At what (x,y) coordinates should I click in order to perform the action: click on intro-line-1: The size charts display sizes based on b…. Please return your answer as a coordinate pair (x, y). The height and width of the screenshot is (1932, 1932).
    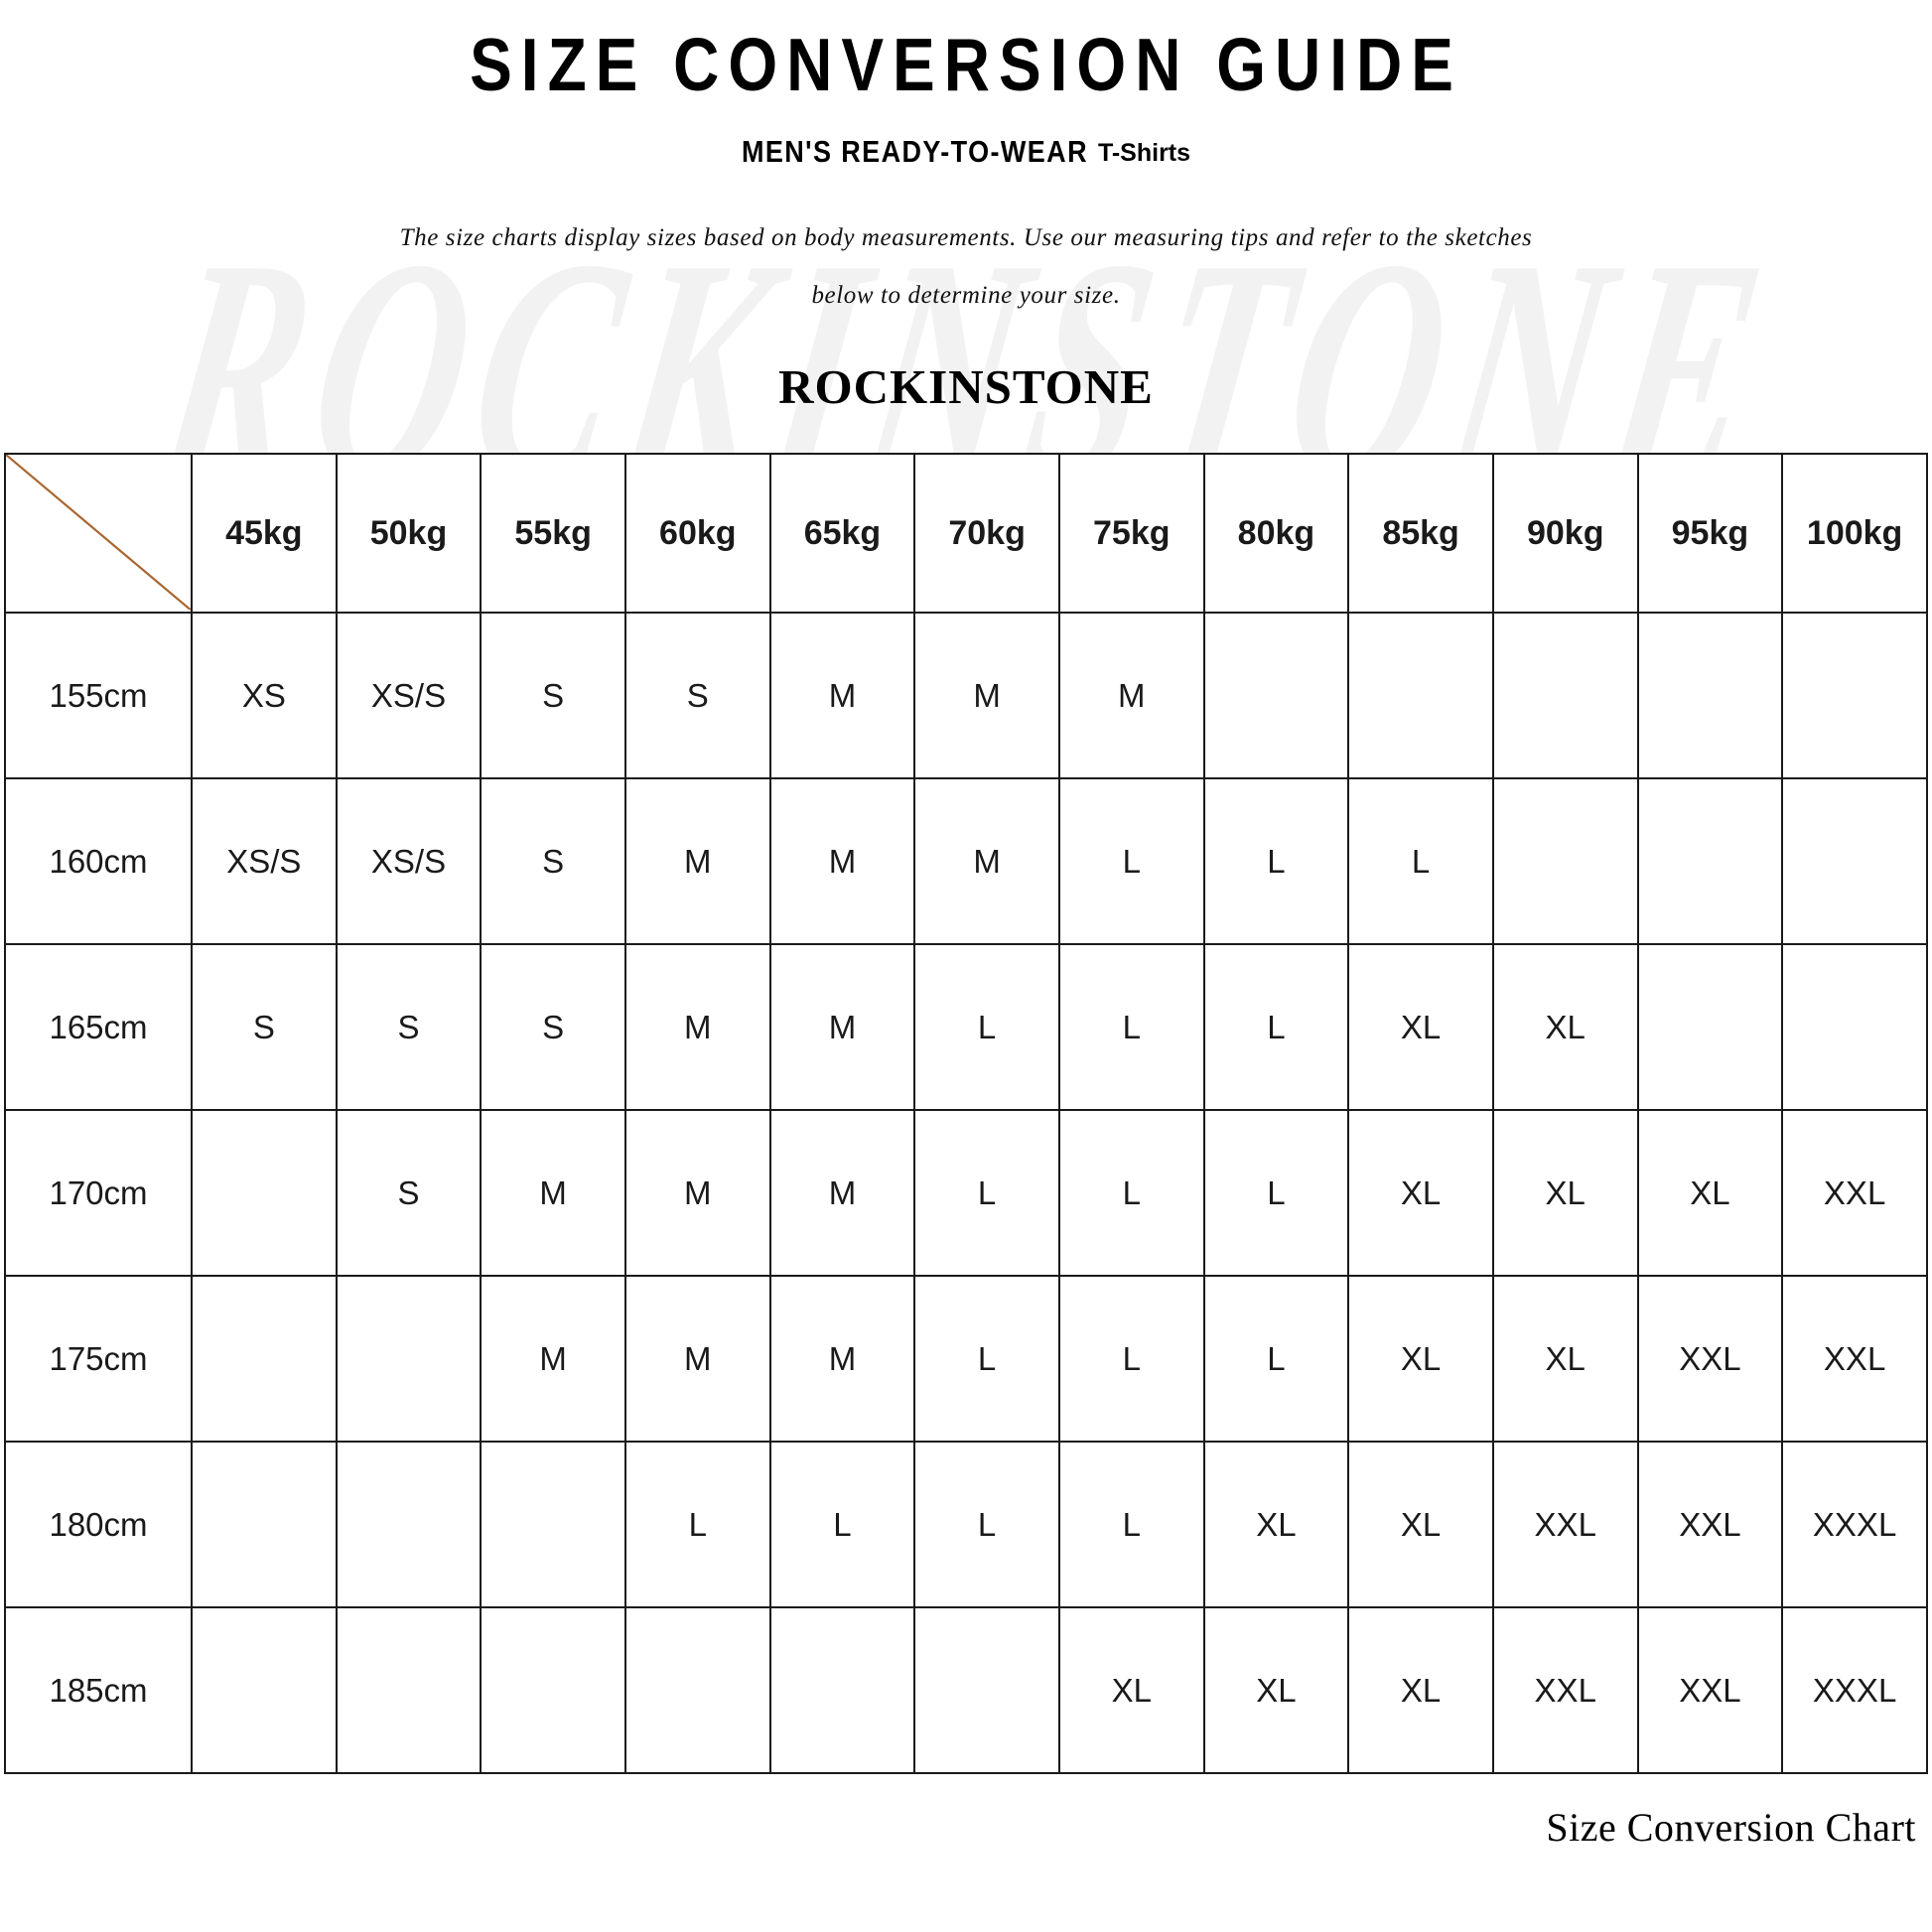
    Looking at the image, I should click on (966, 237).